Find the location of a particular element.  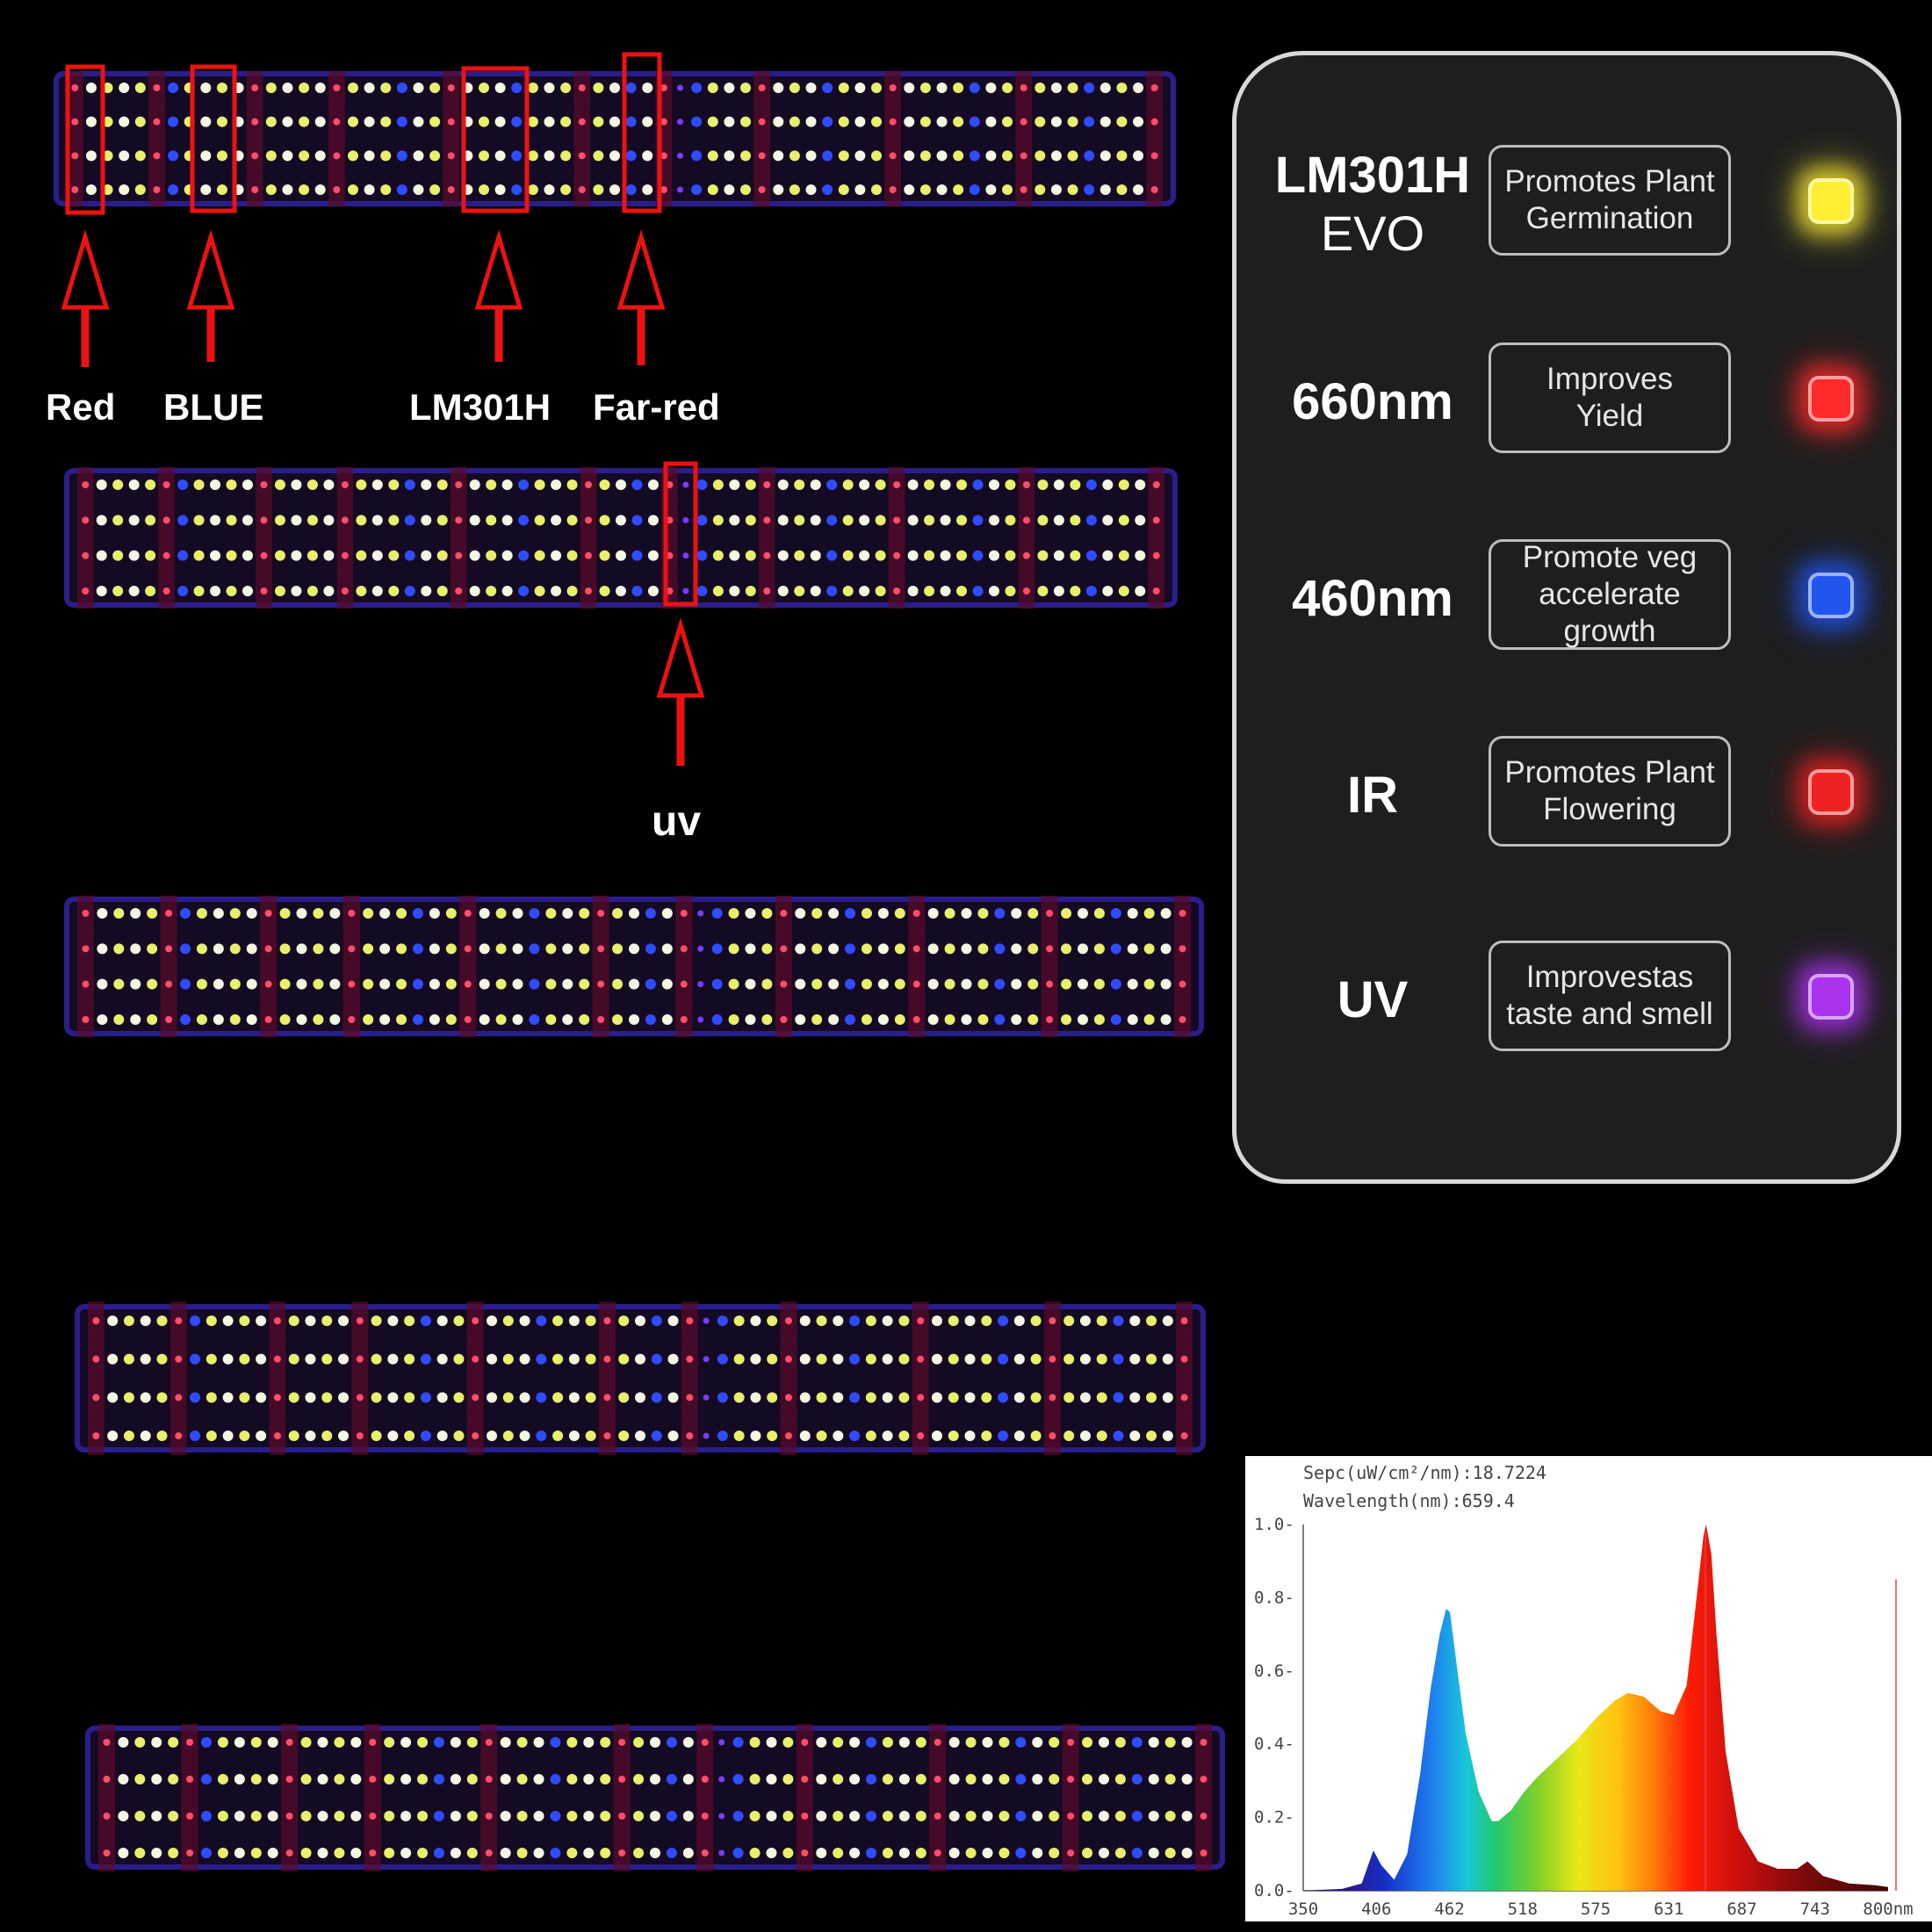

legend-name: IR is located at coordinates (1372, 795).